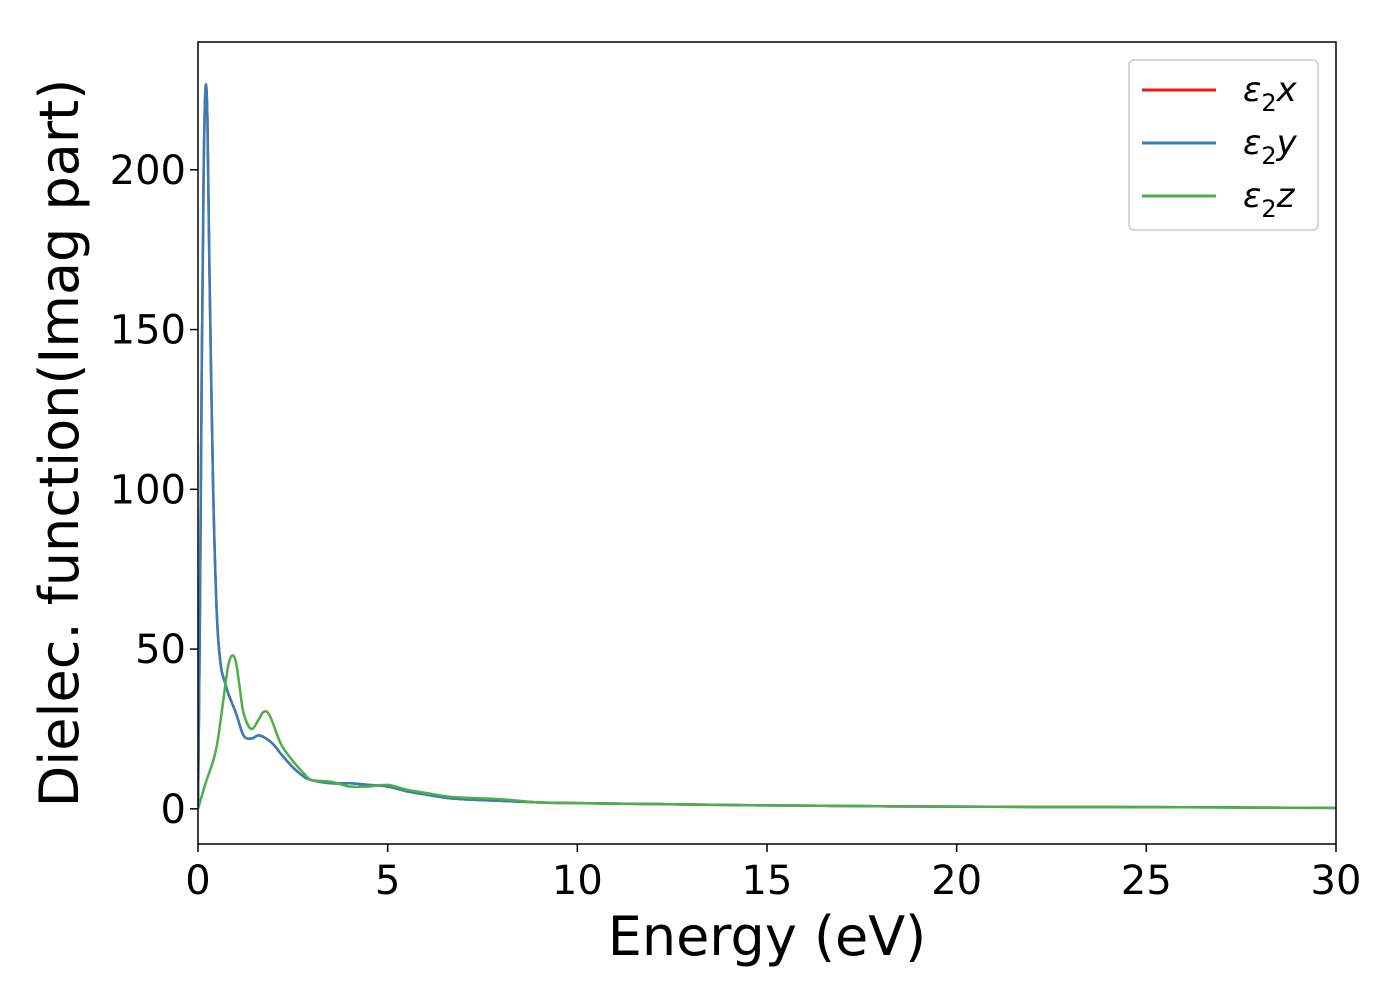 The width and height of the screenshot is (1400, 1000). I want to click on y-axis: 0 50 100 150 200, so click(154, 490).